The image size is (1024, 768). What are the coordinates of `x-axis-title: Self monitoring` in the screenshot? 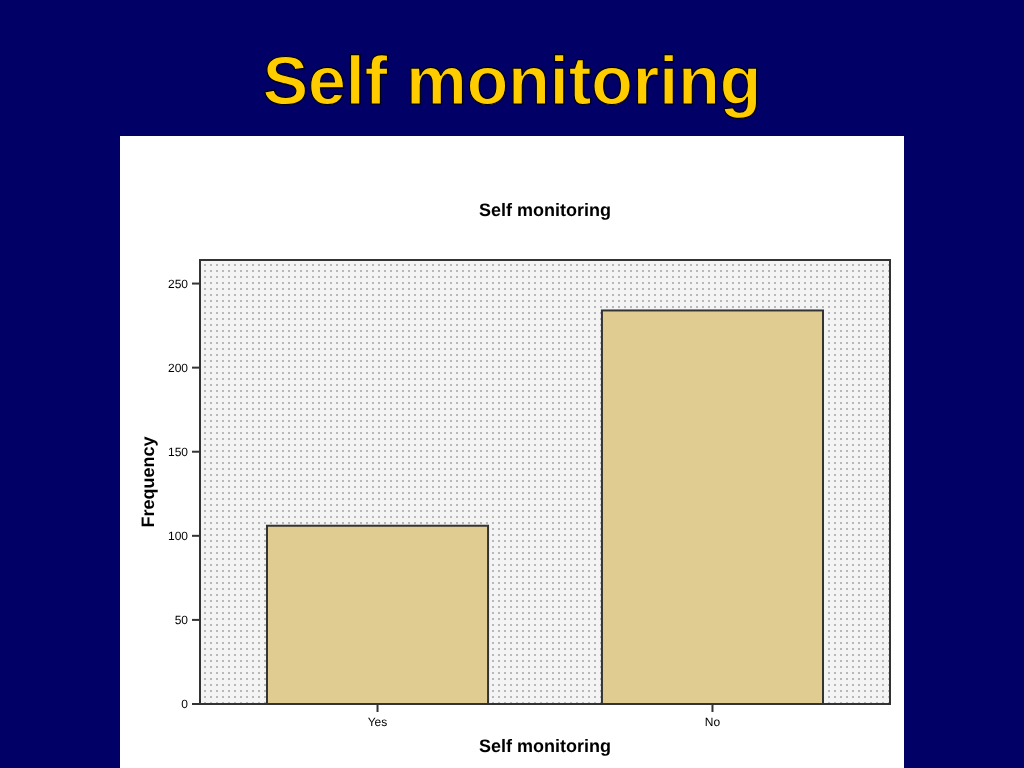 It's located at (545, 746).